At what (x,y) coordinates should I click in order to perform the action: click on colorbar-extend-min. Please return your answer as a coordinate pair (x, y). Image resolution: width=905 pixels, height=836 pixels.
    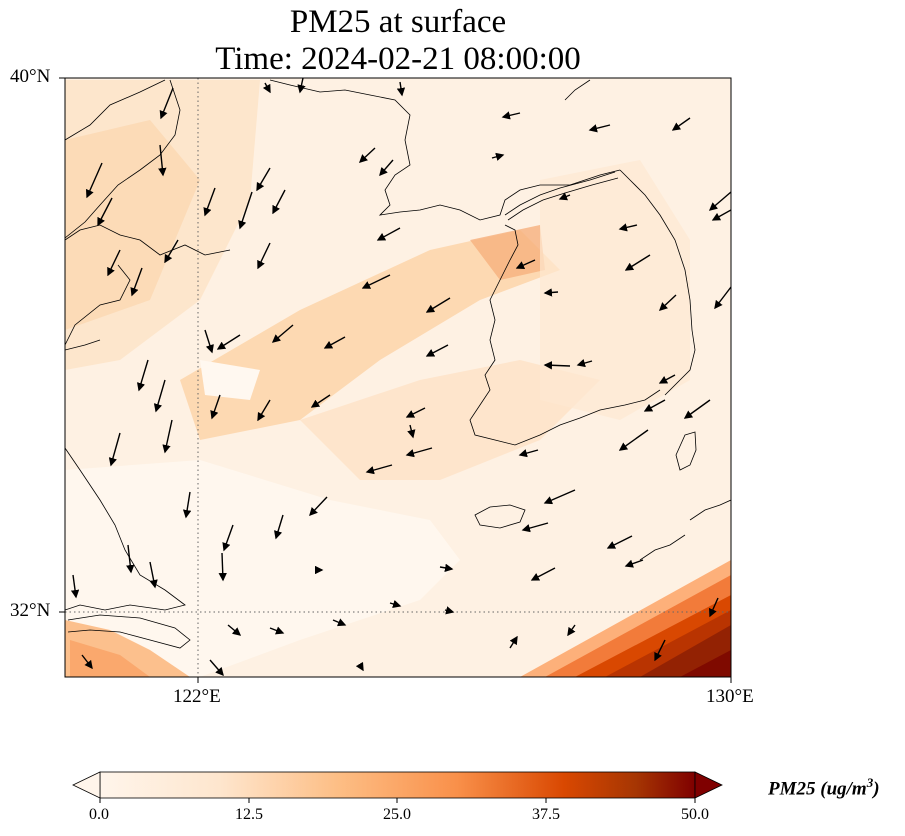
    Looking at the image, I should click on (86, 785).